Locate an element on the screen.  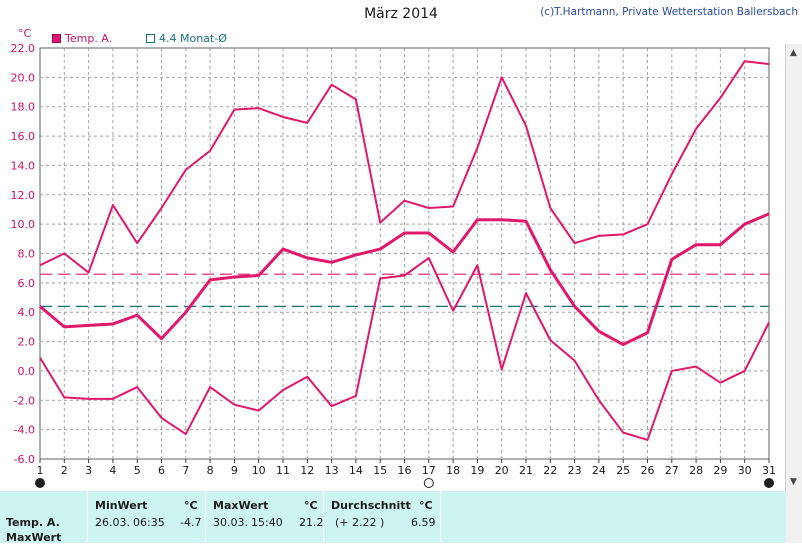
y-tick-label: -4.0 is located at coordinates (24, 430).